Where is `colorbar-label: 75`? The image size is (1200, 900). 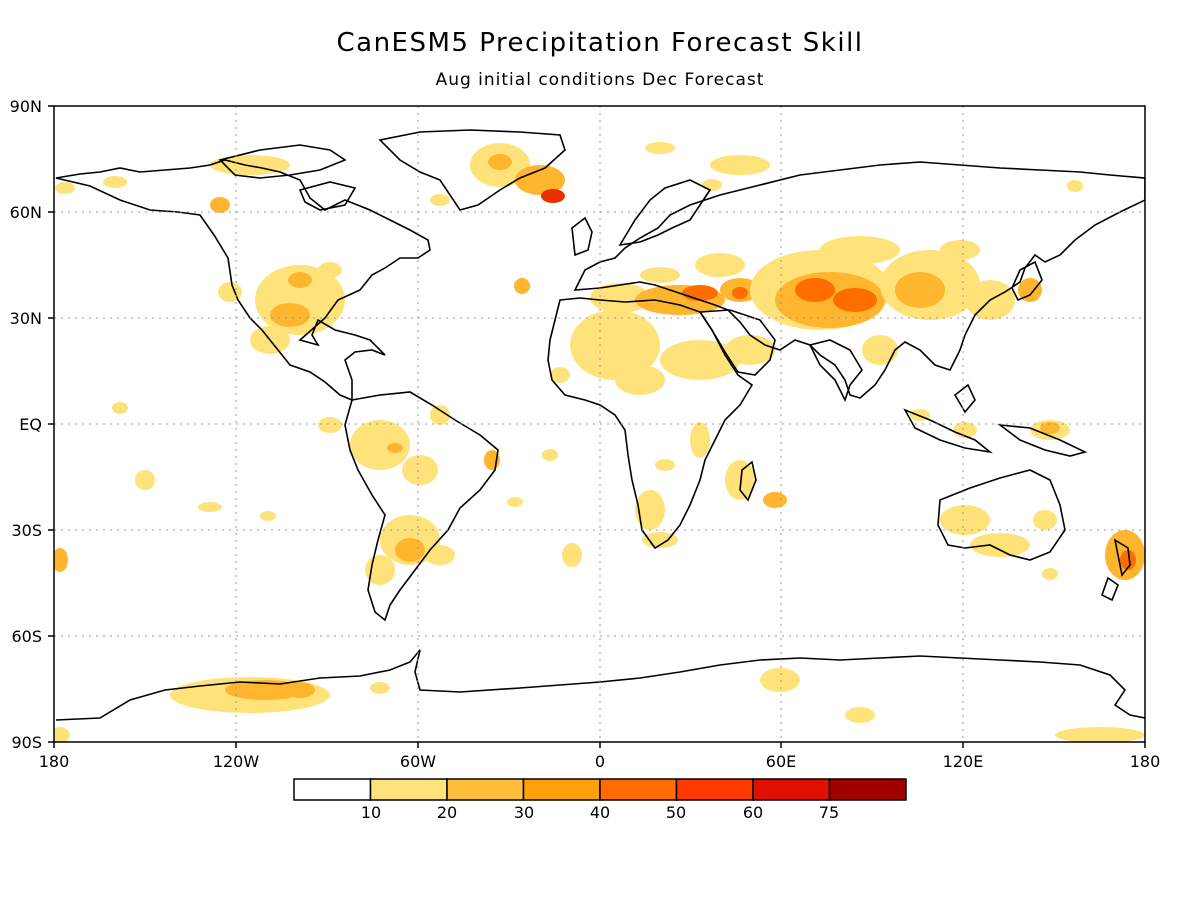
colorbar-label: 75 is located at coordinates (829, 812).